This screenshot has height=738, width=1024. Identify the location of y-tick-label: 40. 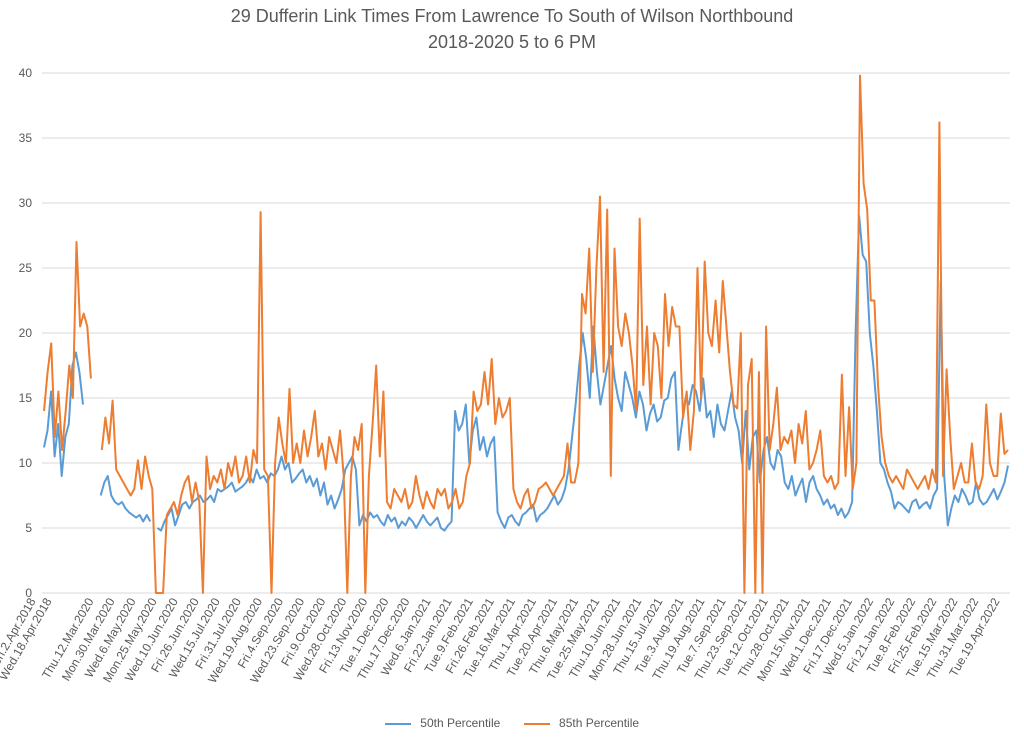
(26, 73).